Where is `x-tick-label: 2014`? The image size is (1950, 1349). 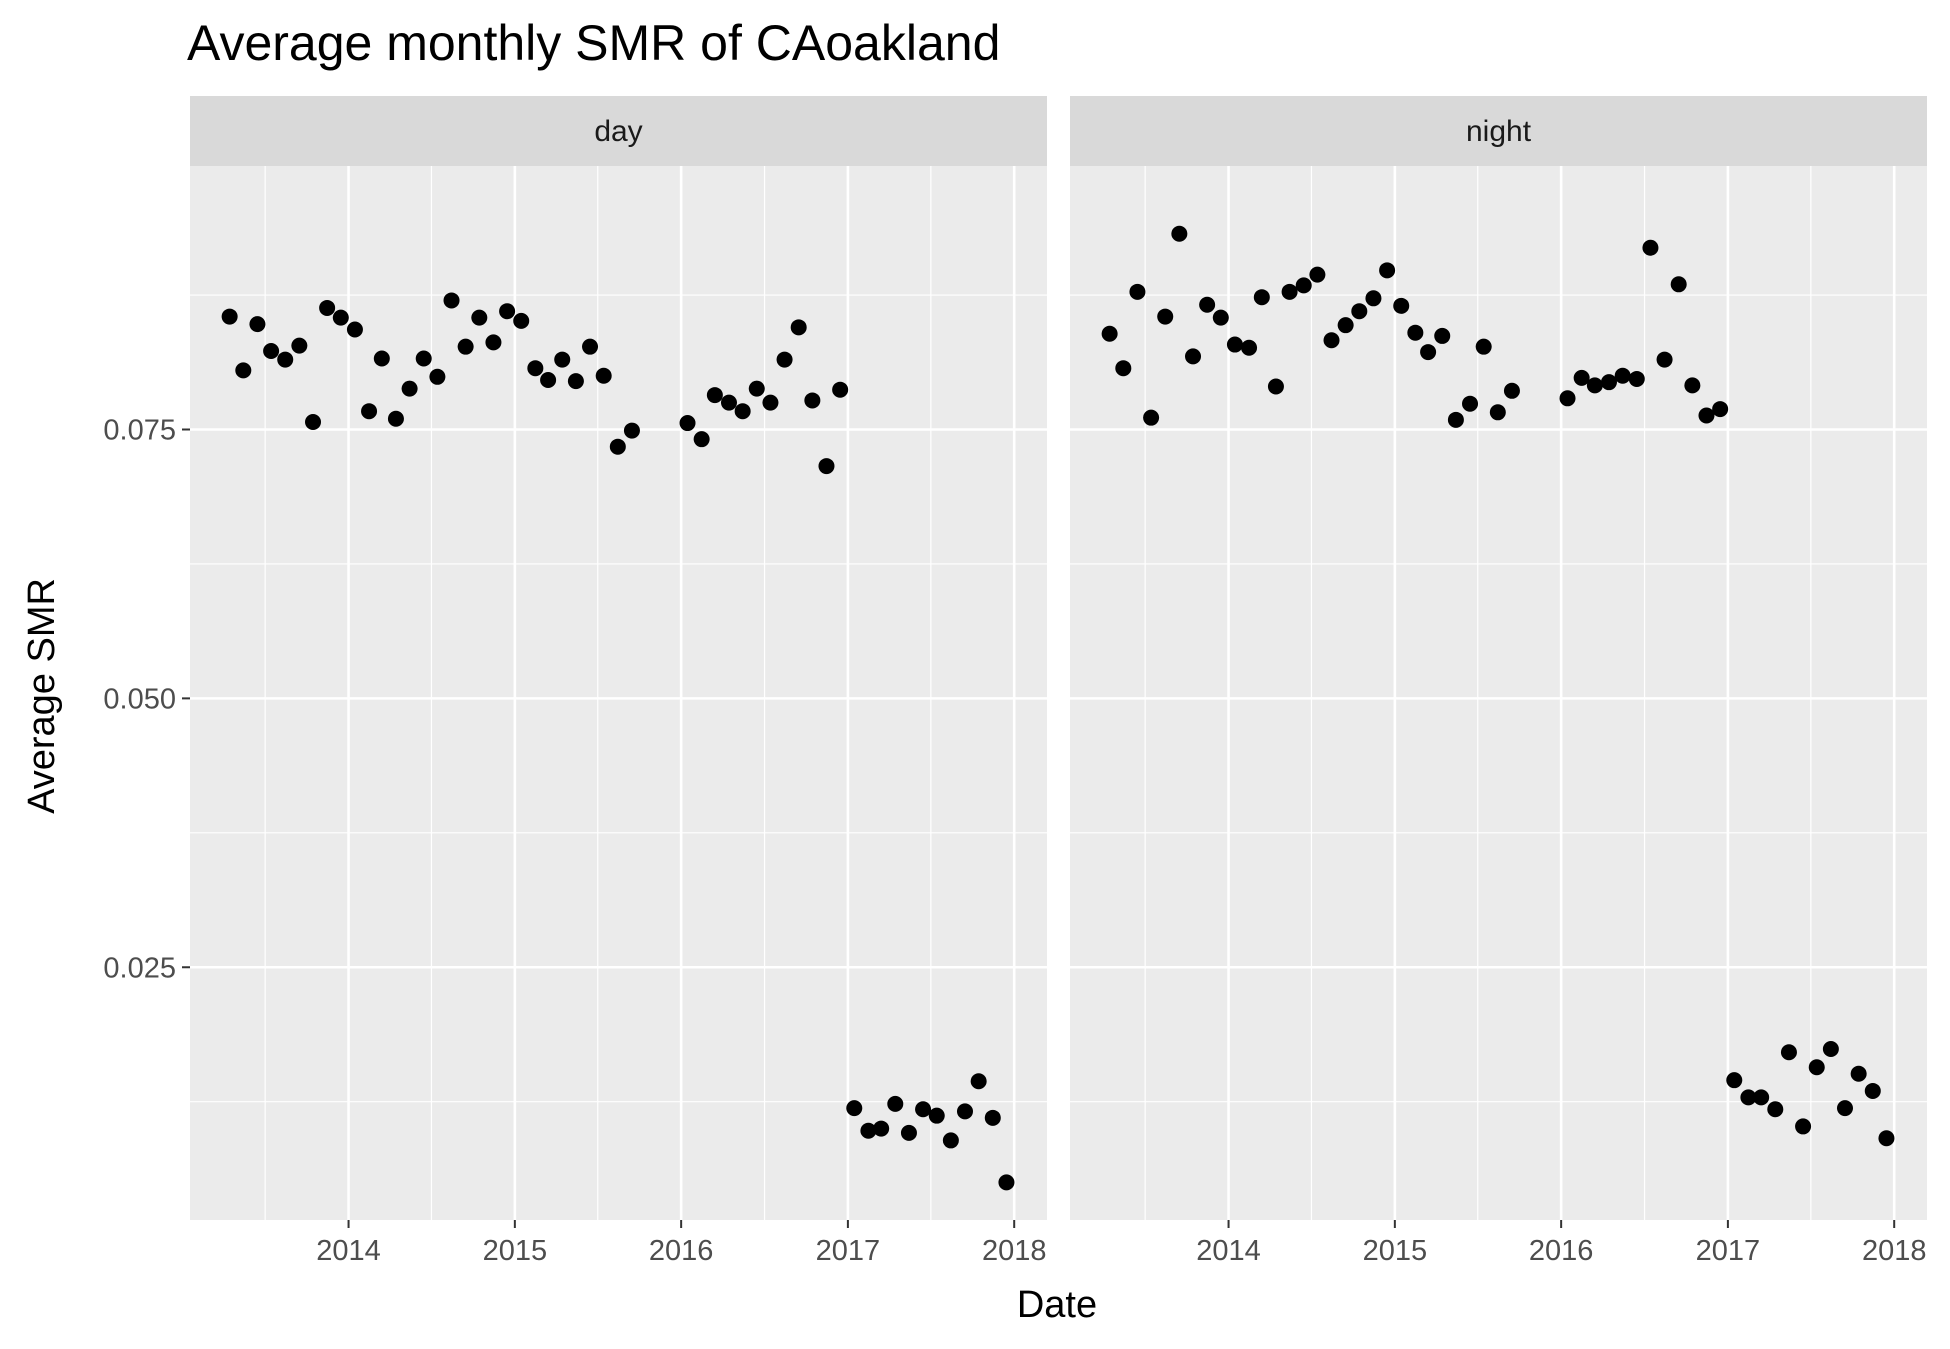
x-tick-label: 2014 is located at coordinates (348, 1251).